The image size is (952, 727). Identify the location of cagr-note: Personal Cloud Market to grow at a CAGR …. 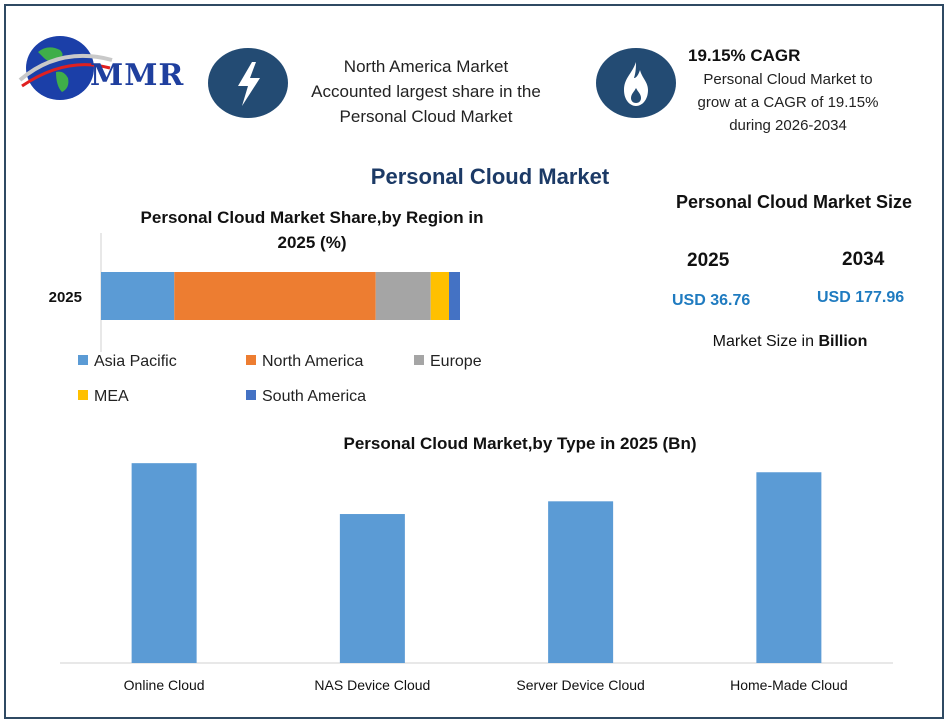
(788, 102).